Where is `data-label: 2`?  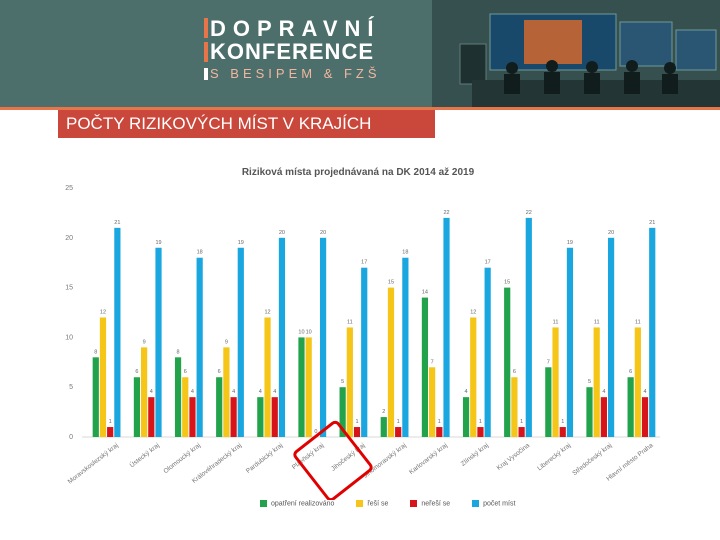
data-label: 2 is located at coordinates (383, 412).